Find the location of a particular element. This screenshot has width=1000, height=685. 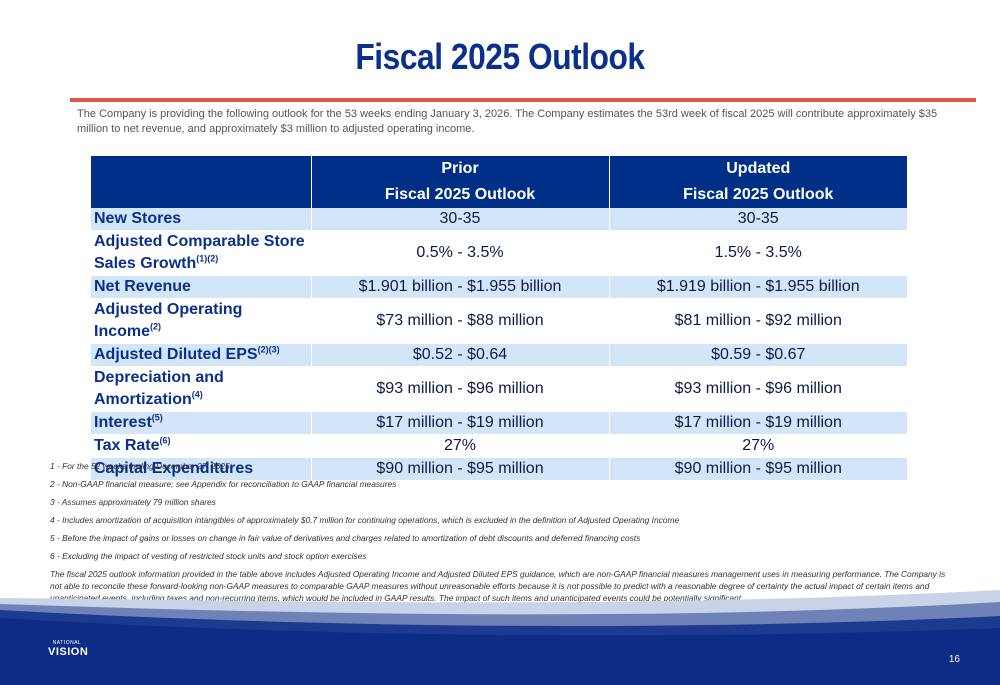

logo-line1: NATIONAL is located at coordinates (67, 643).